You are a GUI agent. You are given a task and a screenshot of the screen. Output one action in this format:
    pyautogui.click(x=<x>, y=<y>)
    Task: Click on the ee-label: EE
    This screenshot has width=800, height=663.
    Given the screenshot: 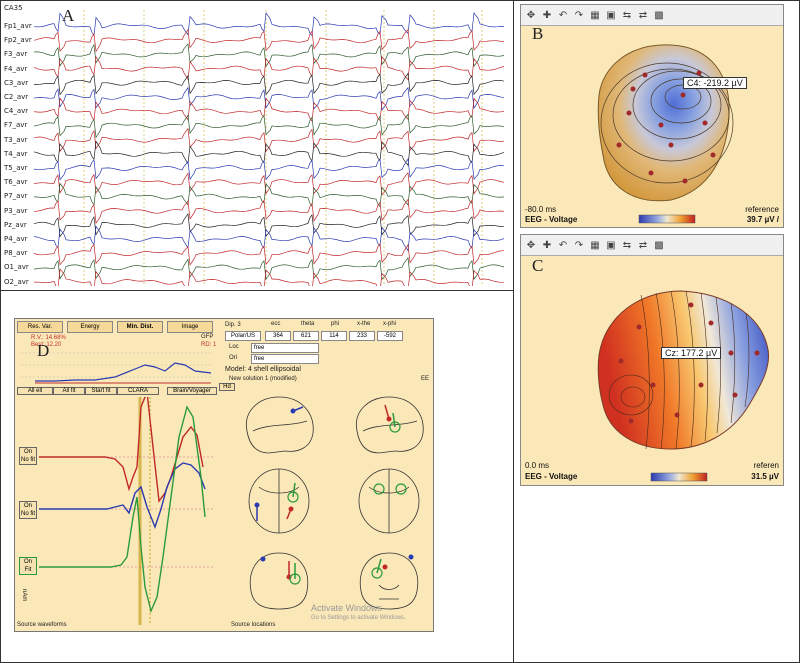 What is the action you would take?
    pyautogui.click(x=425, y=379)
    